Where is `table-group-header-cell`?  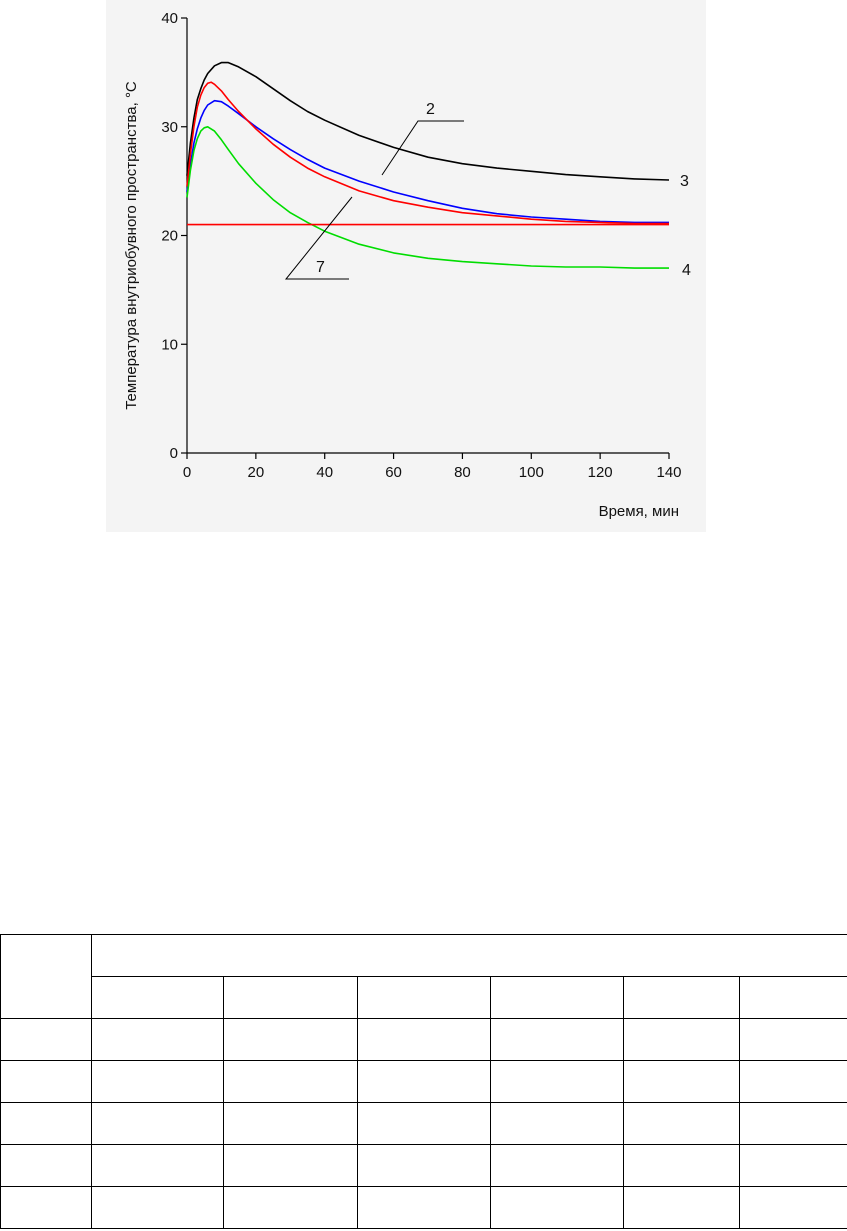
table-group-header-cell is located at coordinates (468, 955).